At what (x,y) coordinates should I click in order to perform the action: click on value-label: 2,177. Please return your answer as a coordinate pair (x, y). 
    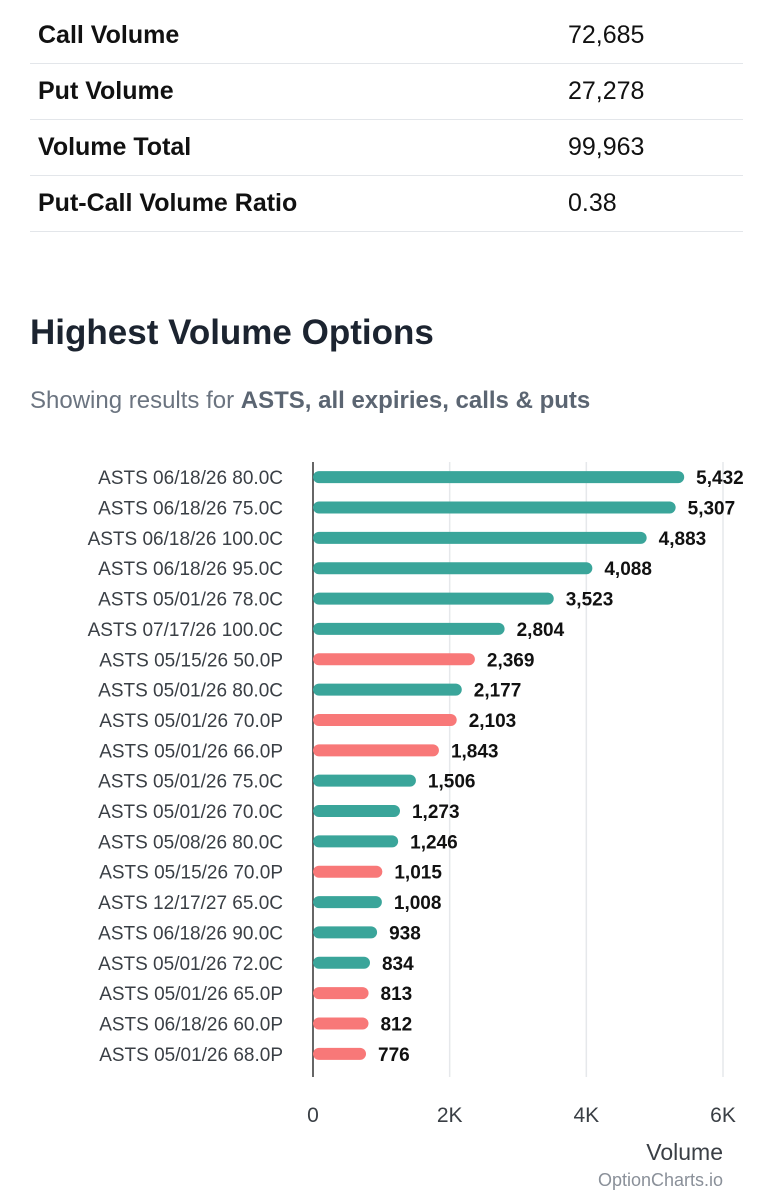
    Looking at the image, I should click on (498, 691).